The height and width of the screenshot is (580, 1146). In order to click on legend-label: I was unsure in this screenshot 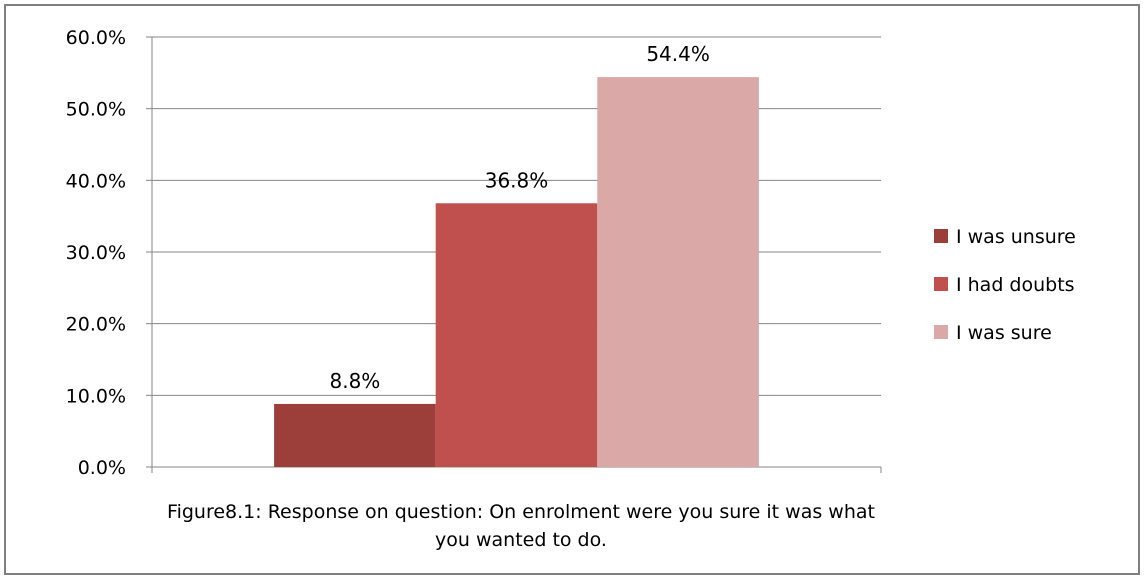, I will do `click(1016, 237)`.